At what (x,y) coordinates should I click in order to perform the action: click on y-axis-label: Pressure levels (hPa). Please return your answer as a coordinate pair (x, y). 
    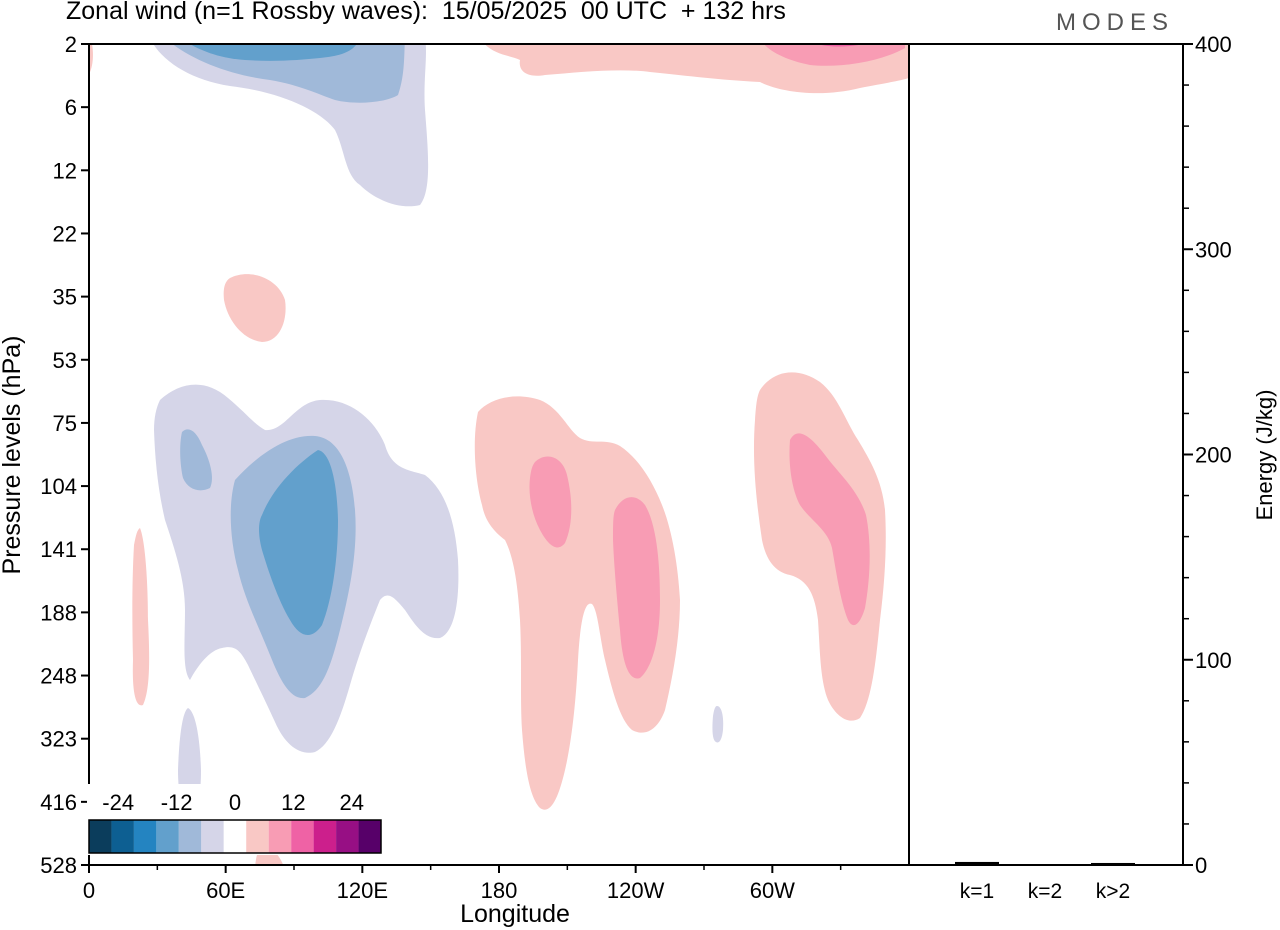
    Looking at the image, I should click on (13, 455).